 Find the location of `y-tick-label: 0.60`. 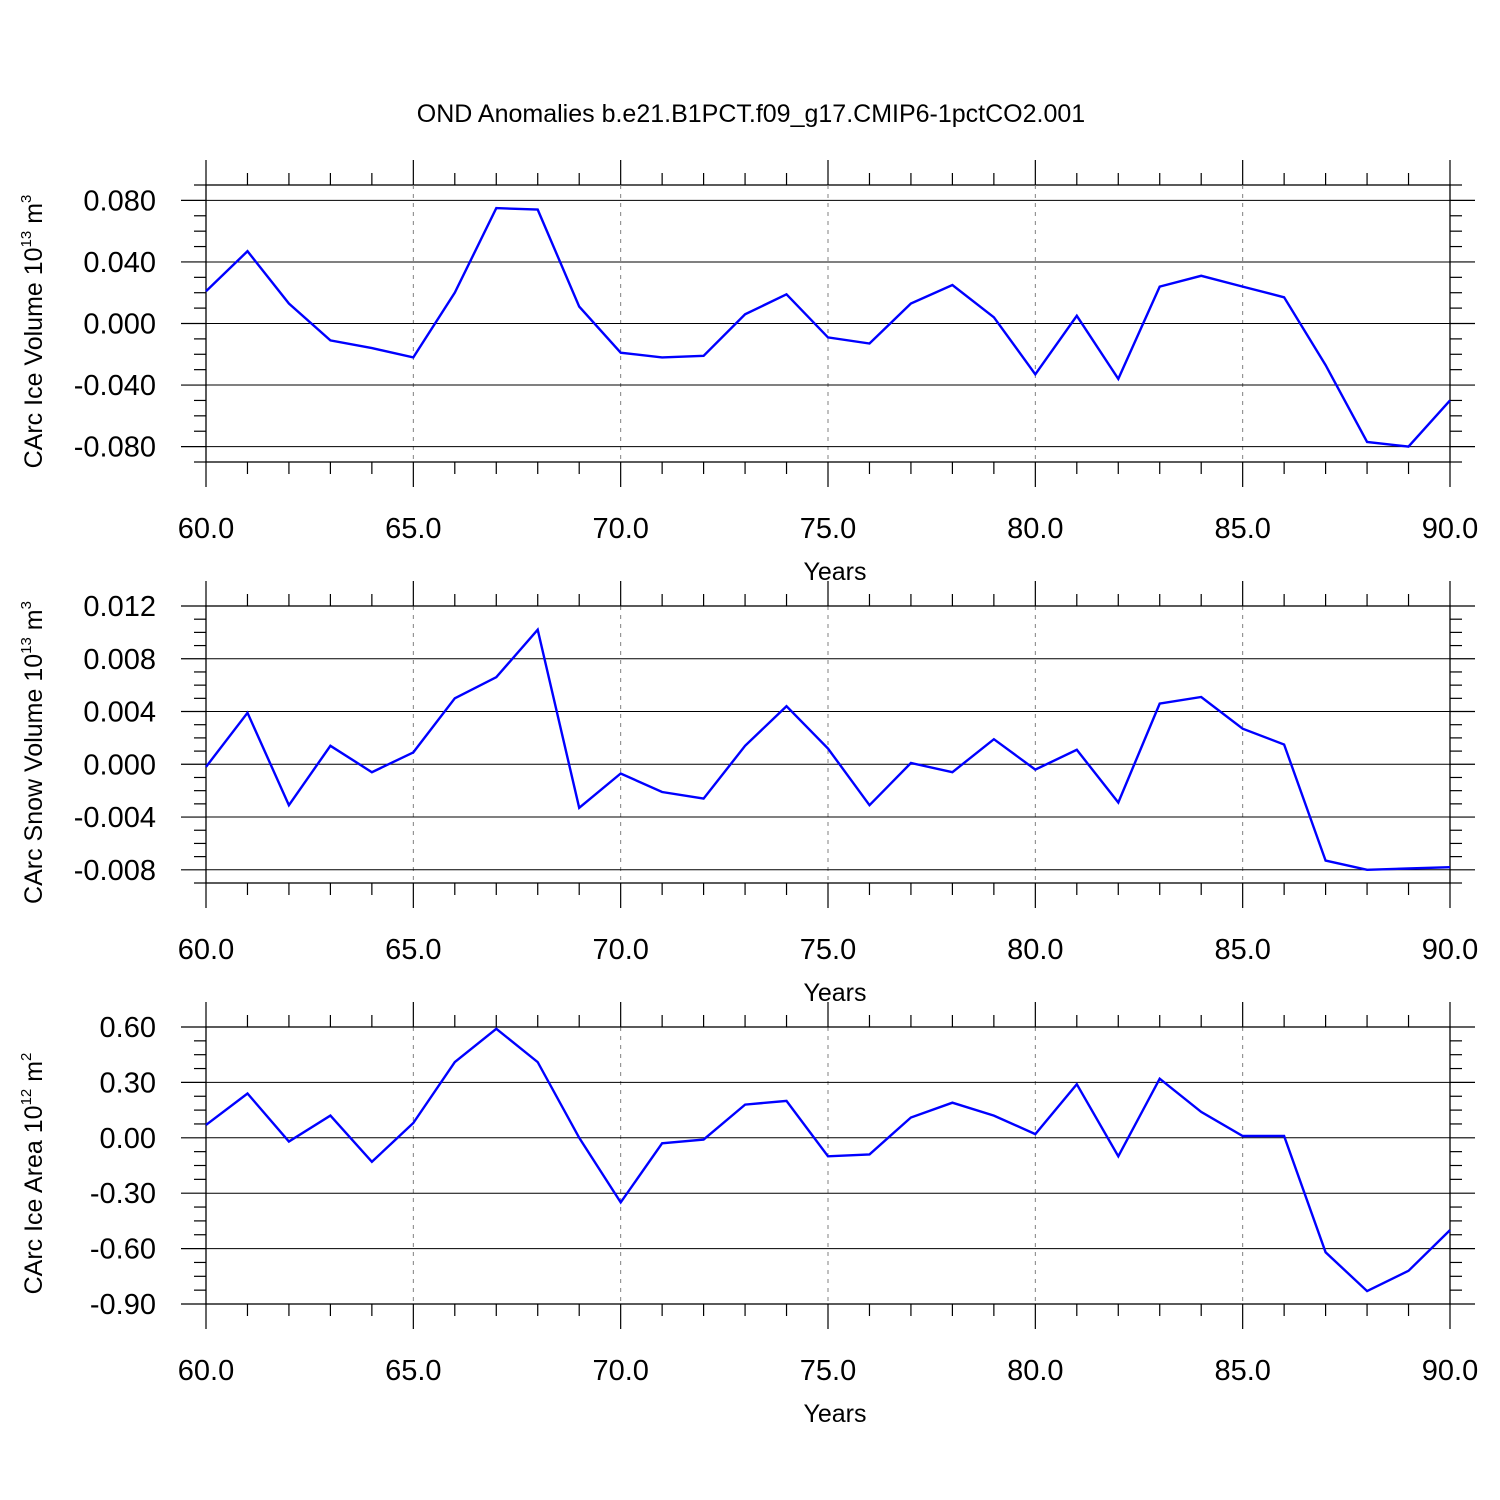

y-tick-label: 0.60 is located at coordinates (128, 1028).